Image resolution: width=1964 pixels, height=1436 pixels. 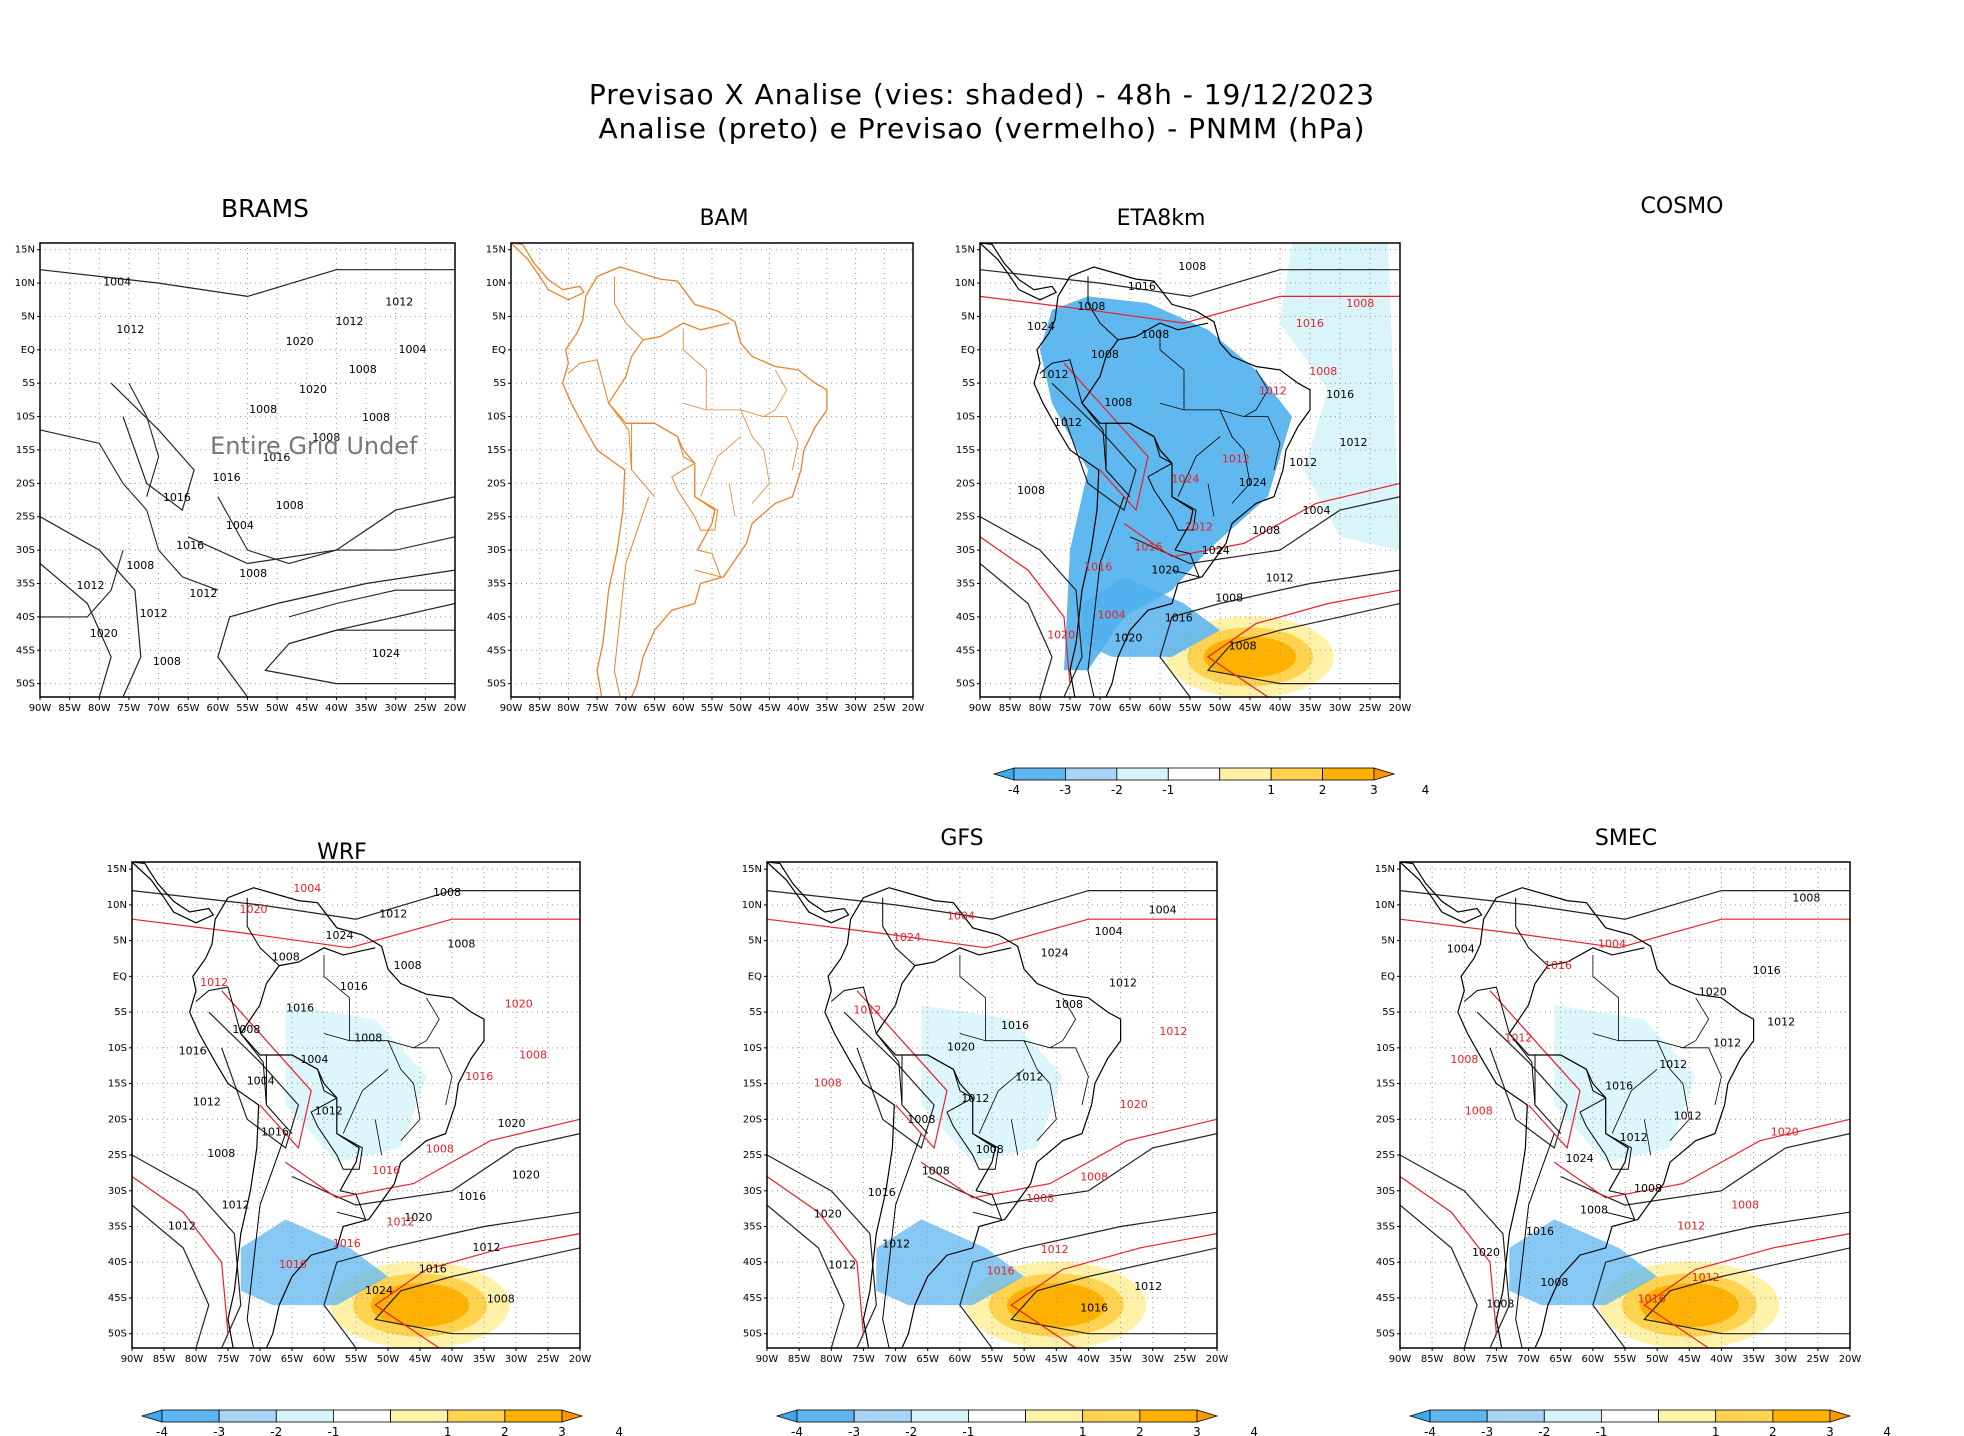 What do you see at coordinates (1746, 1290) in the screenshot?
I see `forecast-isobar` at bounding box center [1746, 1290].